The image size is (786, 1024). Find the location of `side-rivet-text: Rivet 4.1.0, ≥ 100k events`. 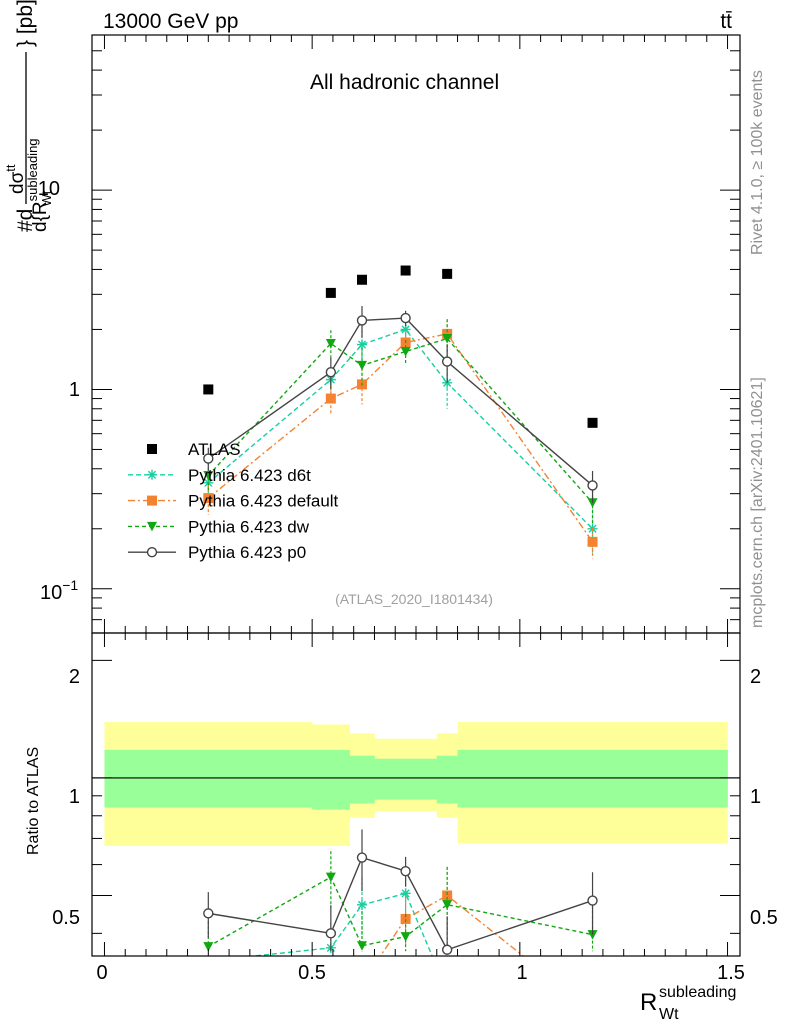

side-rivet-text: Rivet 4.1.0, ≥ 100k events is located at coordinates (757, 162).